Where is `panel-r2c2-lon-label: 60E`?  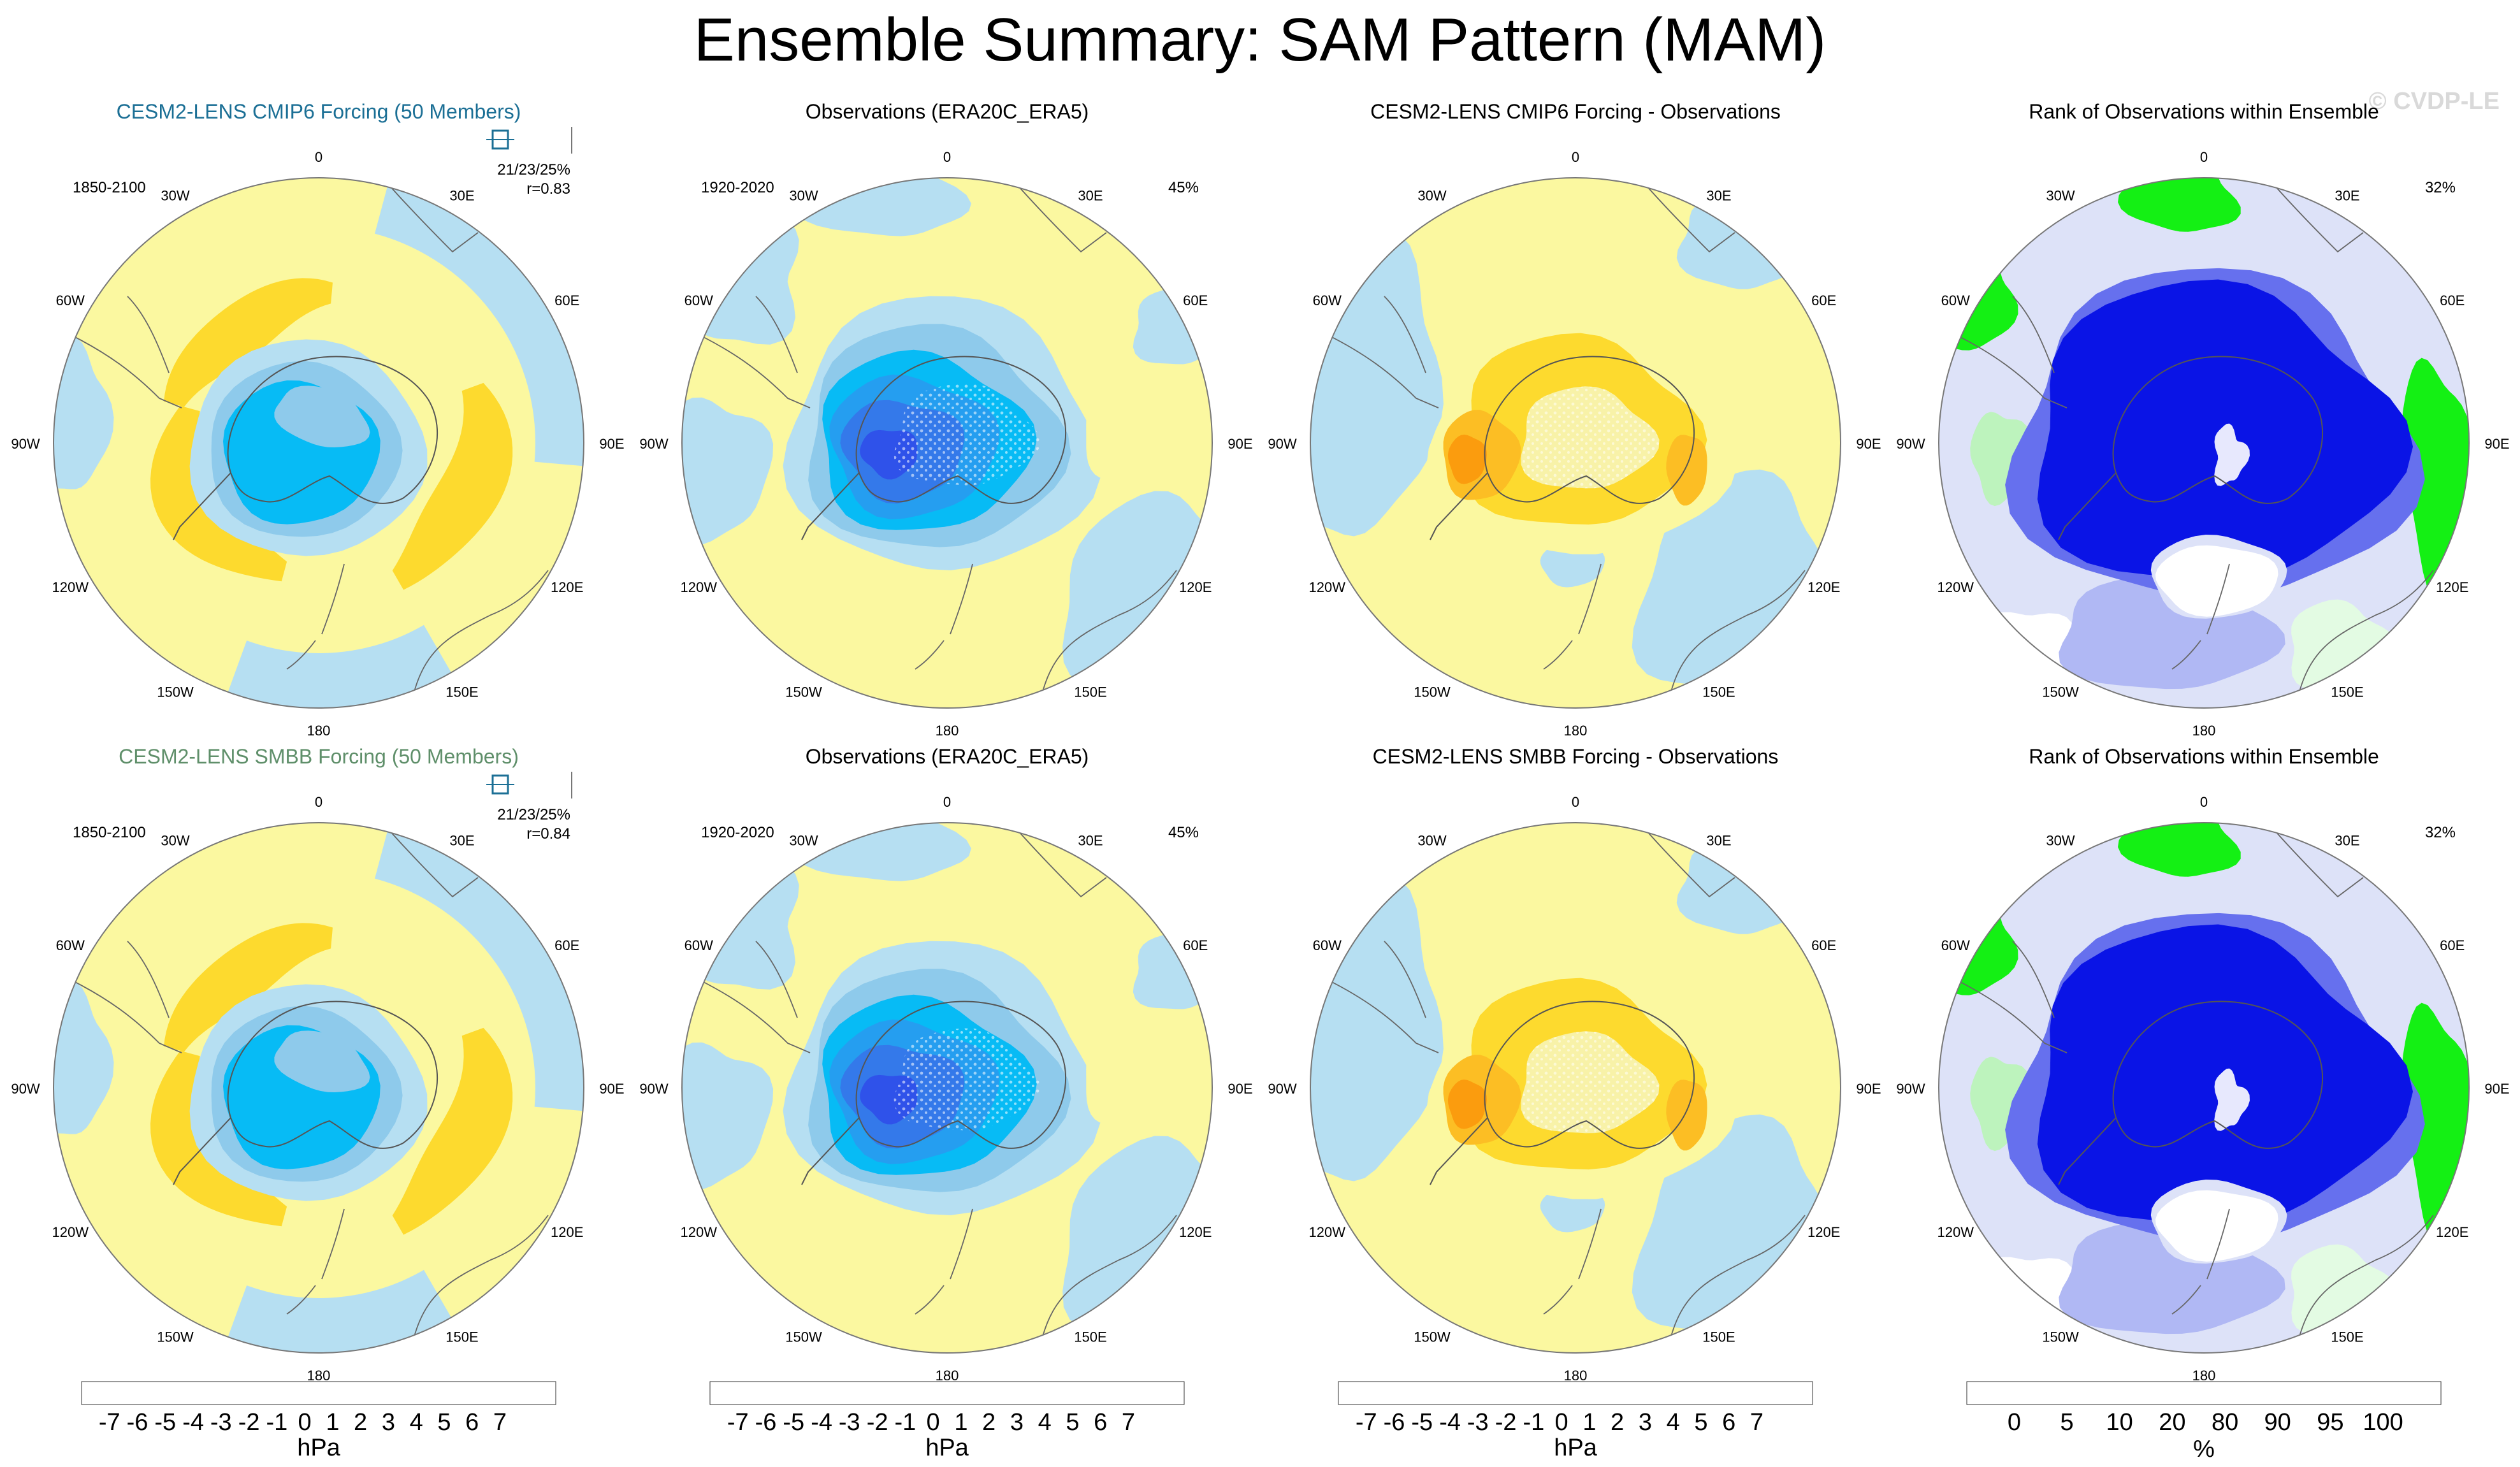
panel-r2c2-lon-label: 60E is located at coordinates (1195, 945).